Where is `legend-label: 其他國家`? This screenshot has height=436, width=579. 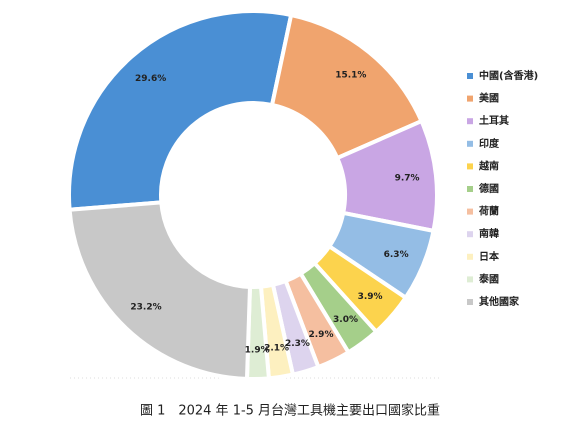 legend-label: 其他國家 is located at coordinates (499, 301).